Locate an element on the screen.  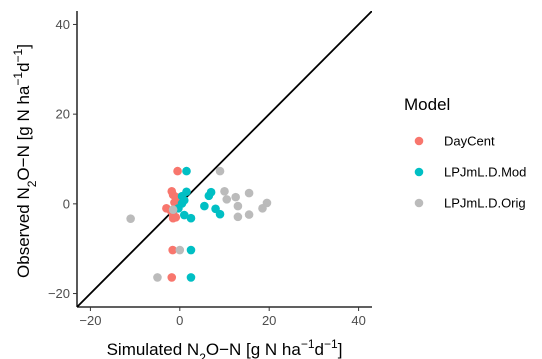
data-points is located at coordinates (199, 224).